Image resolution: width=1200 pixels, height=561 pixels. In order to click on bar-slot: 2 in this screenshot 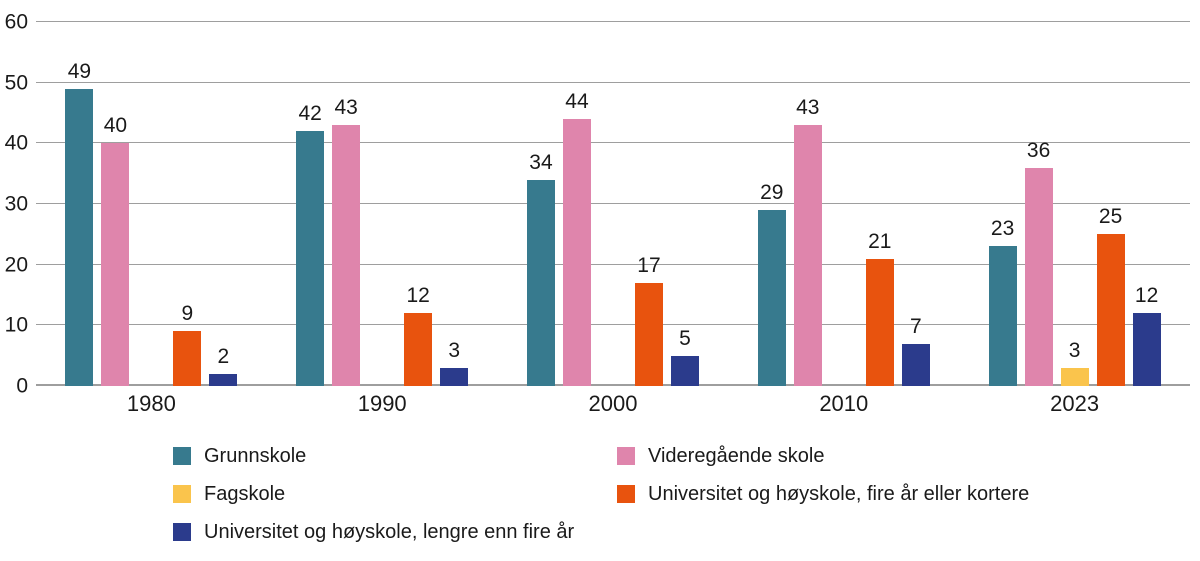, I will do `click(223, 204)`.